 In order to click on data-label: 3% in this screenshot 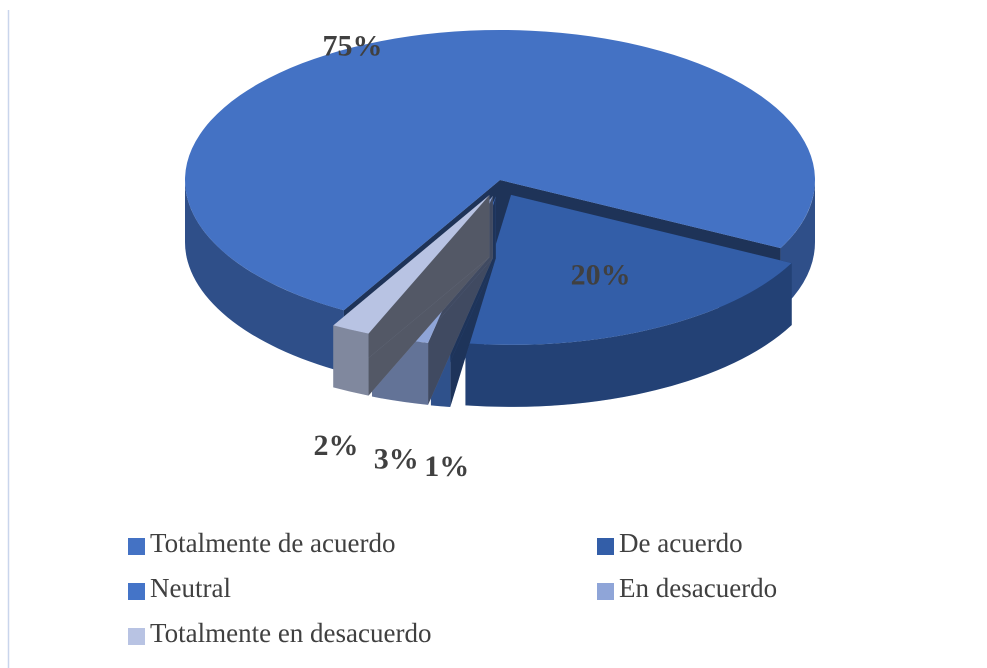, I will do `click(396, 458)`.